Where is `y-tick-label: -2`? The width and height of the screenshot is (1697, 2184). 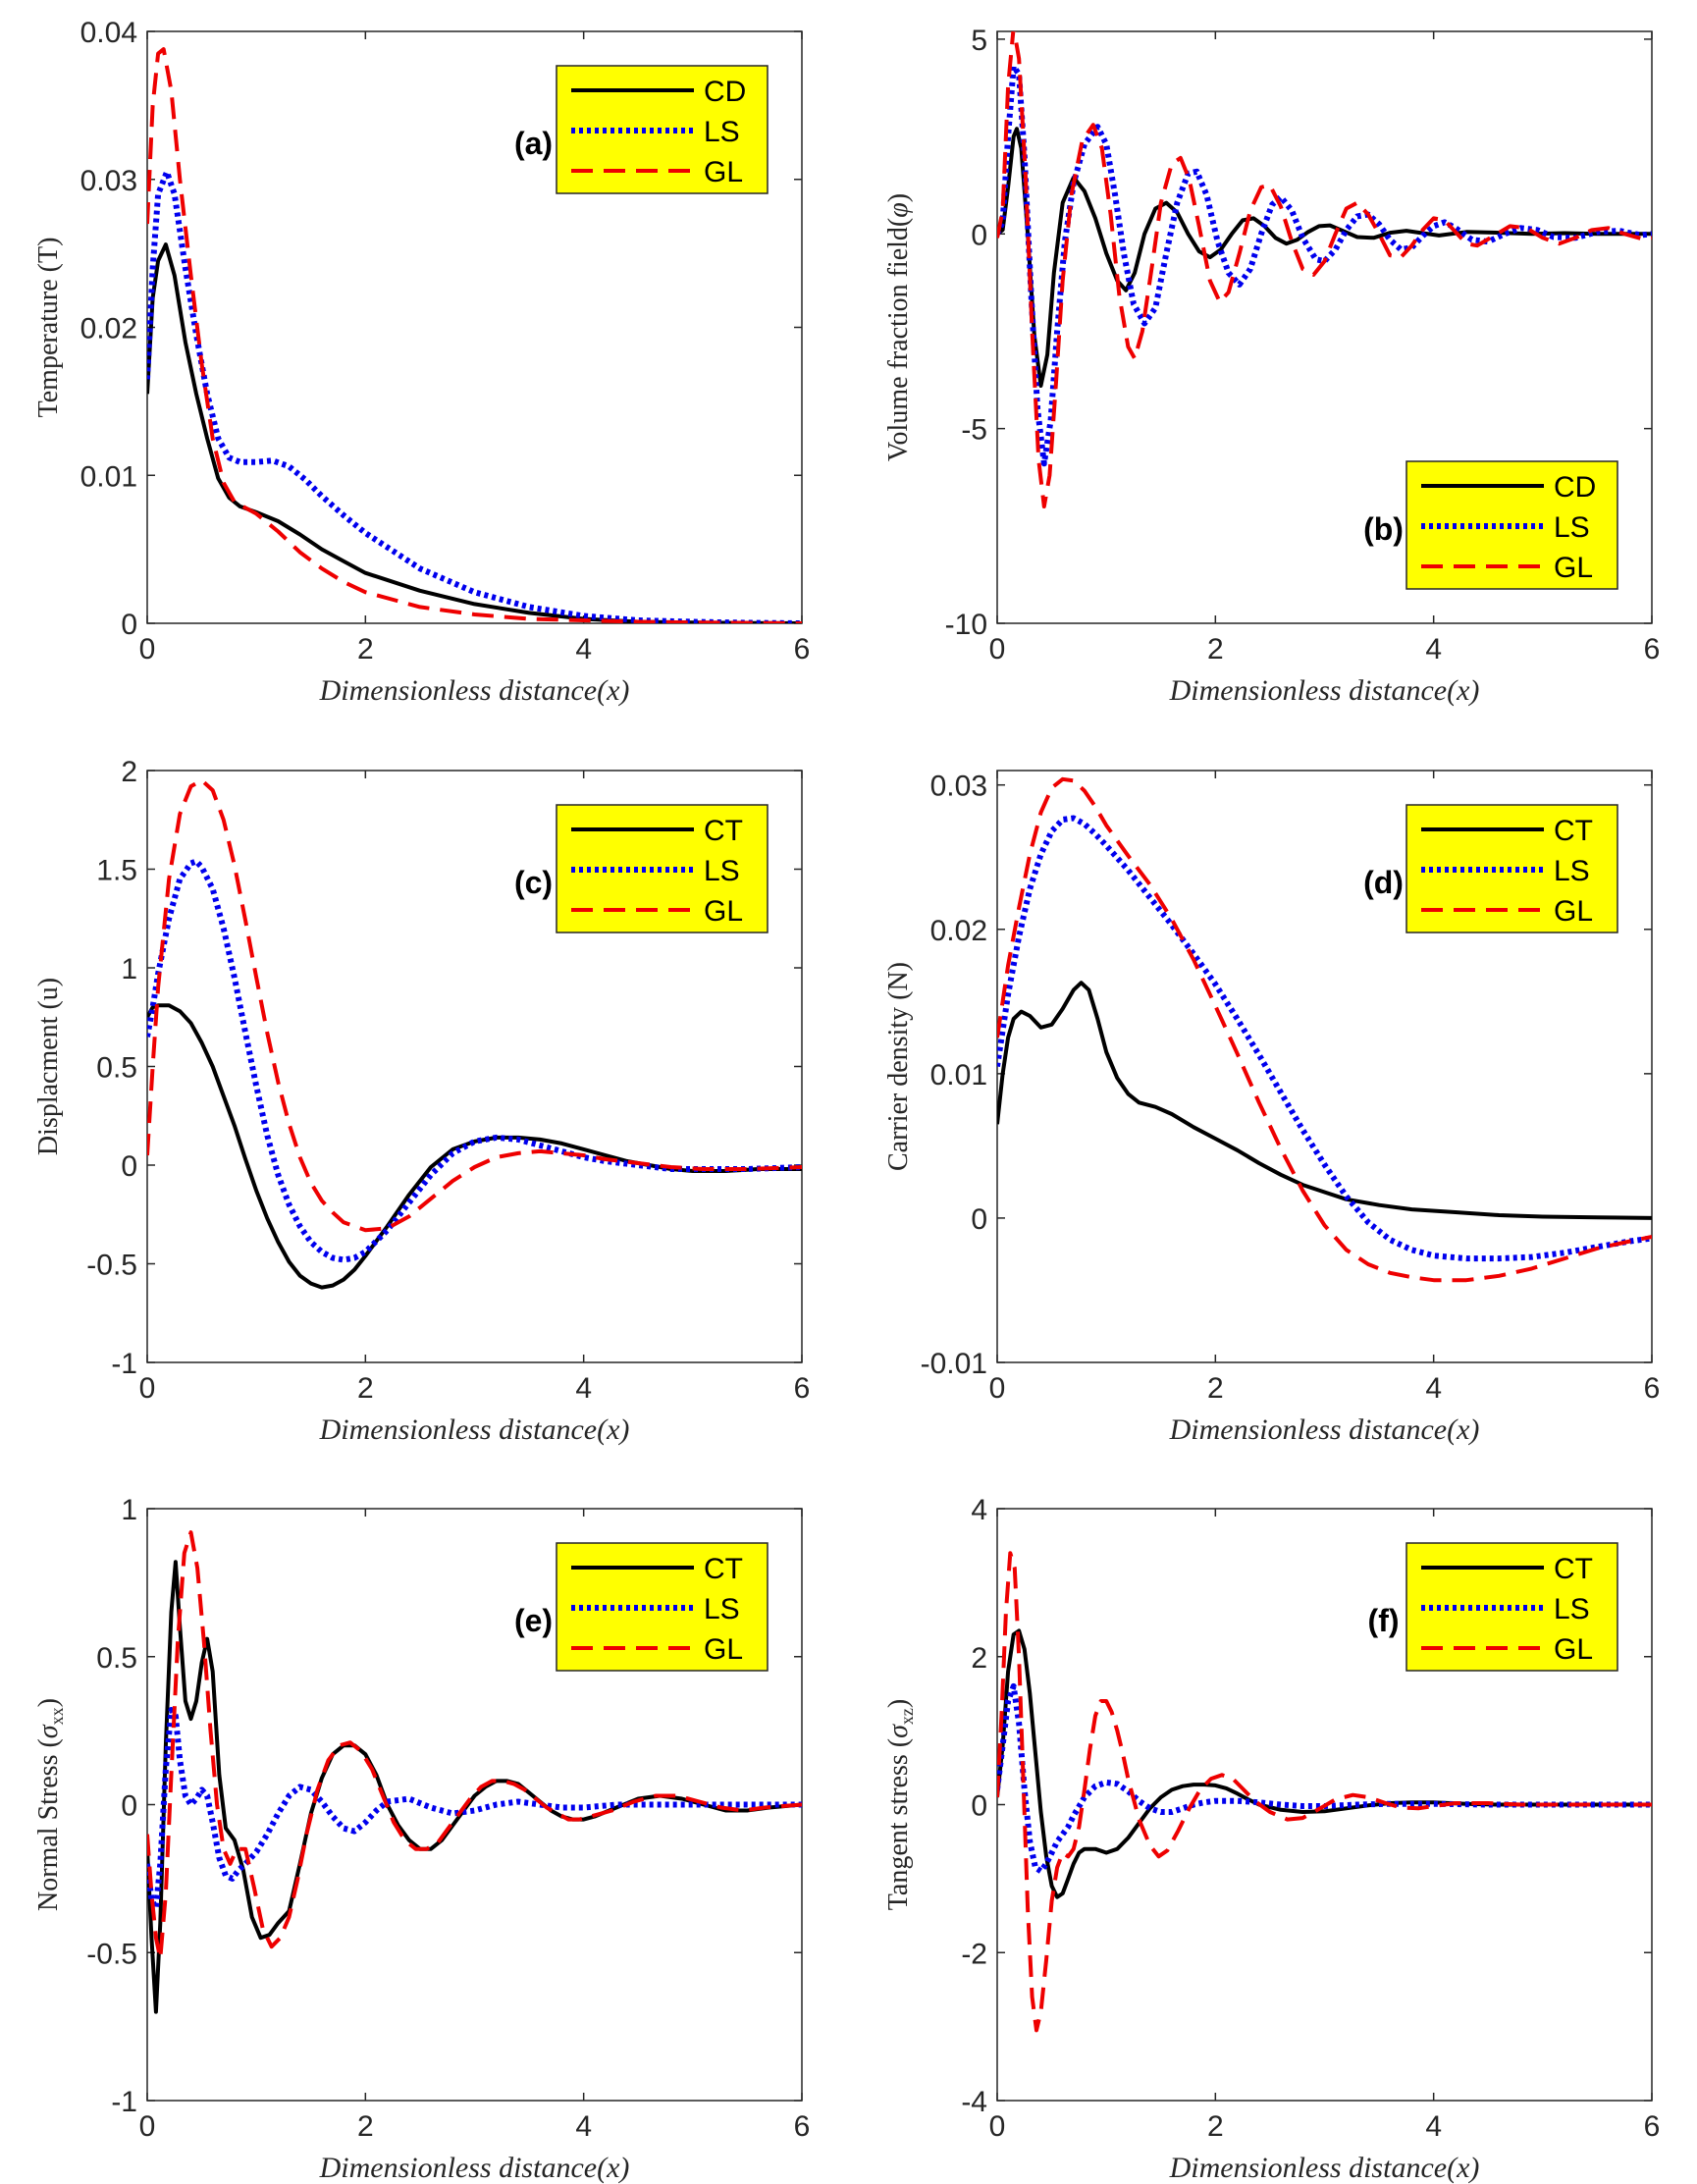 y-tick-label: -2 is located at coordinates (974, 1954).